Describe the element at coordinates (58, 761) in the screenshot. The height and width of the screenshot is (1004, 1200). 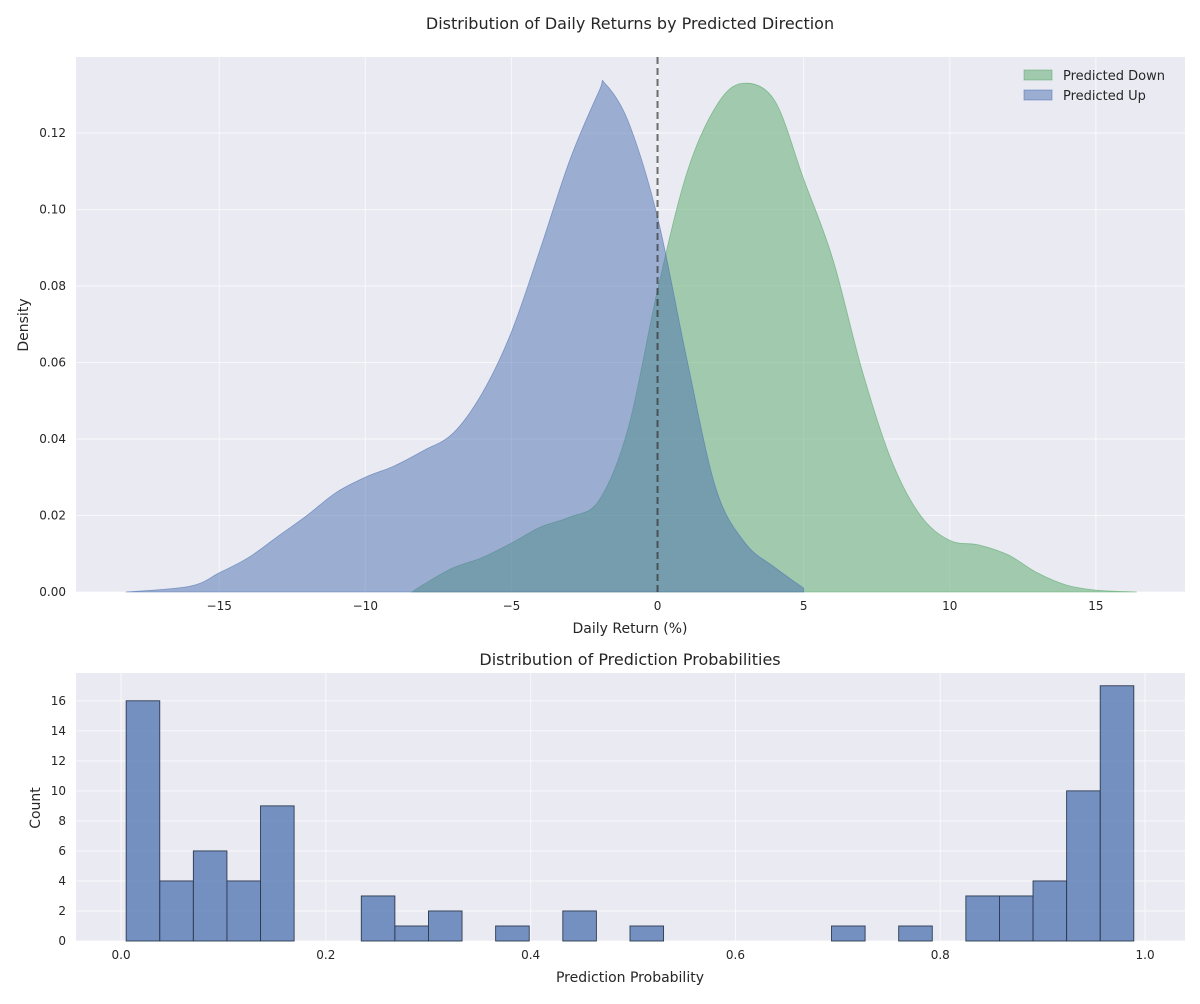
I see `y-tick-label: 12` at that location.